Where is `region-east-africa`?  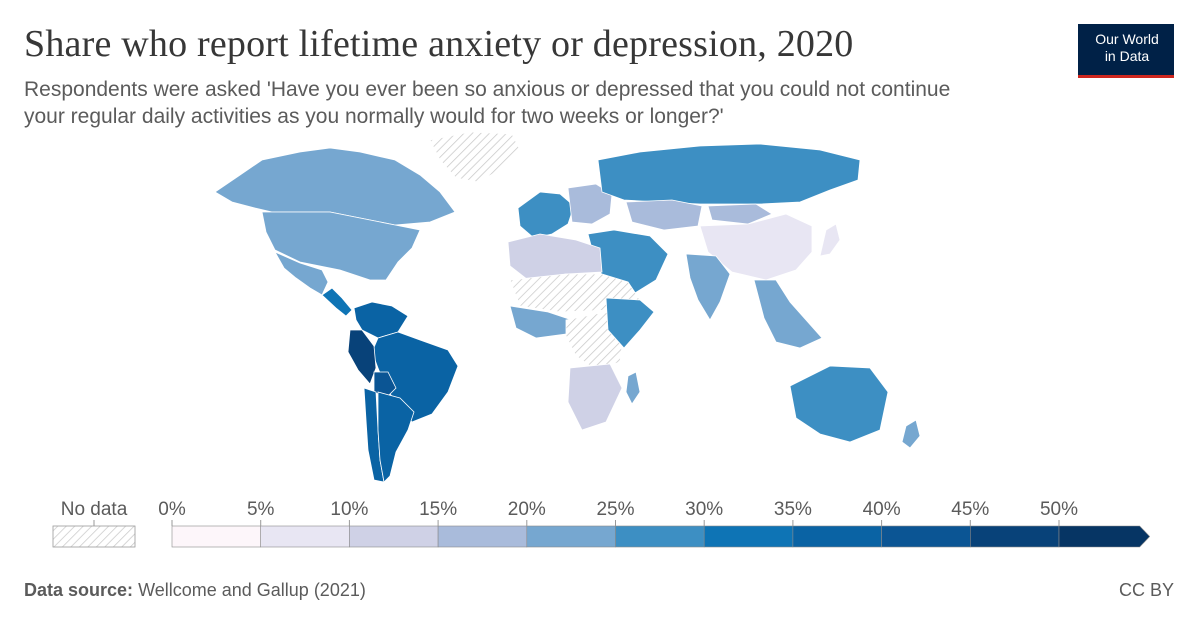 region-east-africa is located at coordinates (630, 323).